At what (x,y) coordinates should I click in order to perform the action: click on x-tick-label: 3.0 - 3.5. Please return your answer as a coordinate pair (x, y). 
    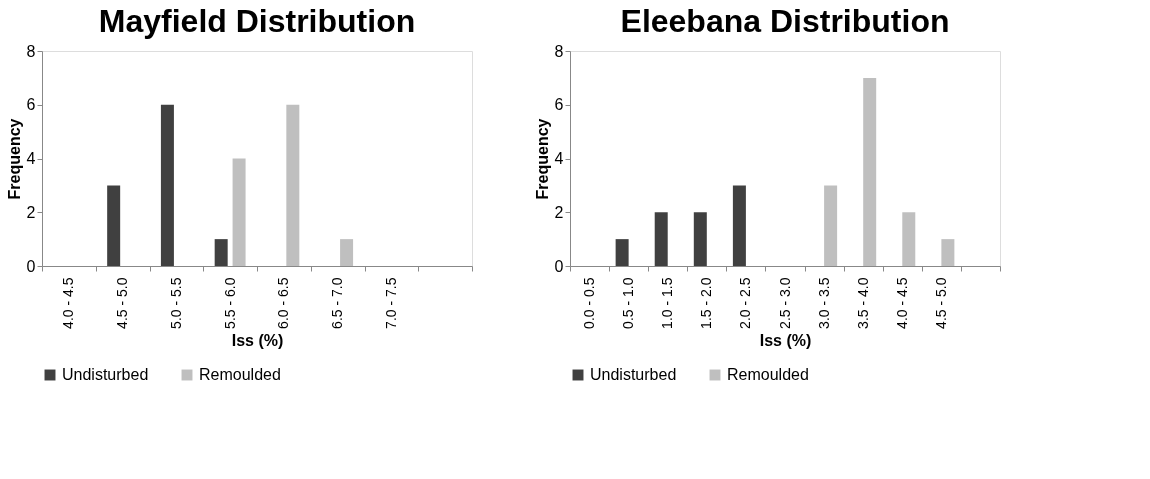
    Looking at the image, I should click on (823, 303).